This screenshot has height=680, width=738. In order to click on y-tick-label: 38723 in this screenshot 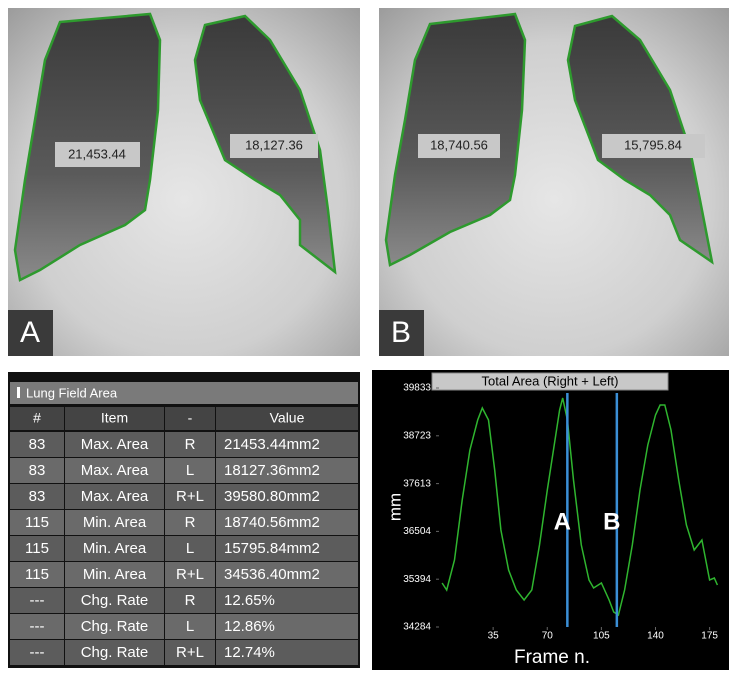, I will do `click(417, 435)`.